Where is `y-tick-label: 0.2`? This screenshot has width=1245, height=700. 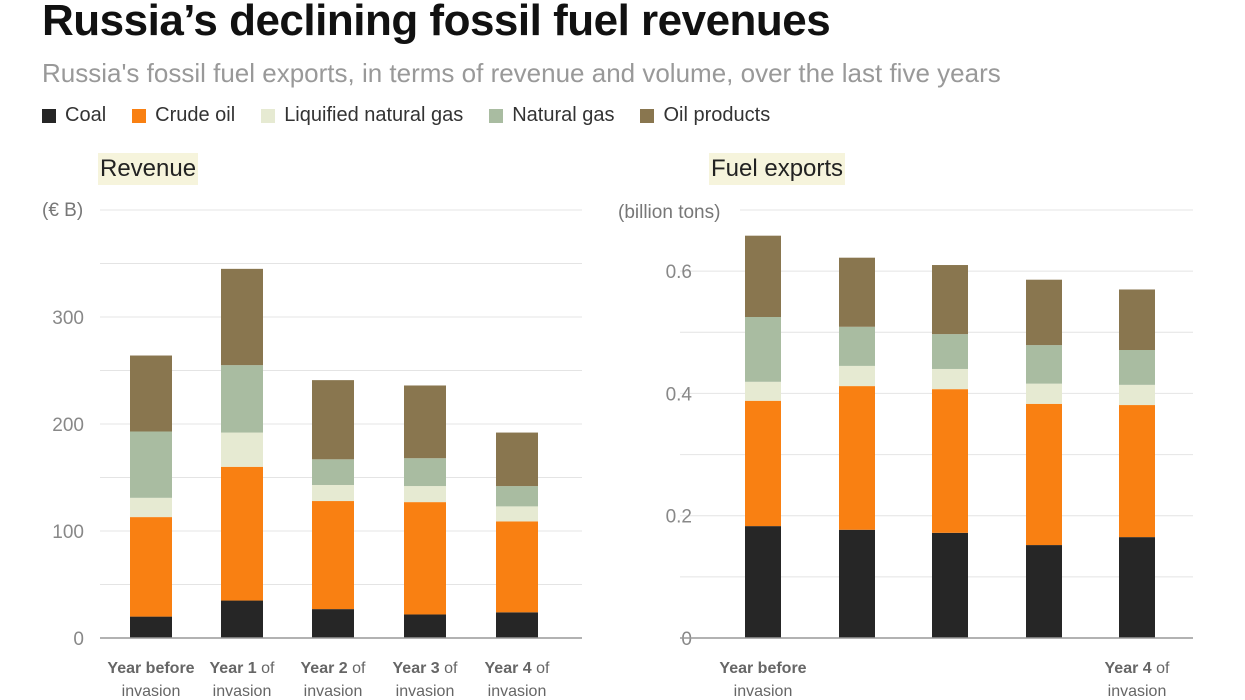 y-tick-label: 0.2 is located at coordinates (679, 517).